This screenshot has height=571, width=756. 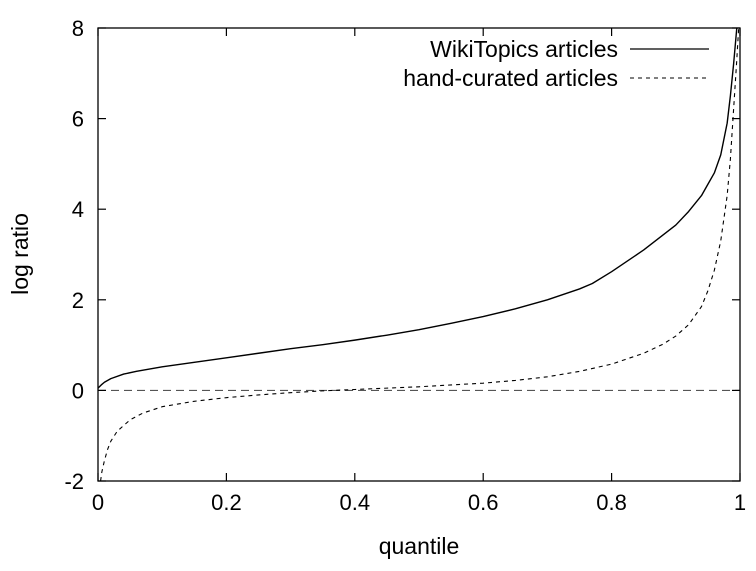 What do you see at coordinates (510, 78) in the screenshot?
I see `legend-label-hand-curated: hand-curated articles` at bounding box center [510, 78].